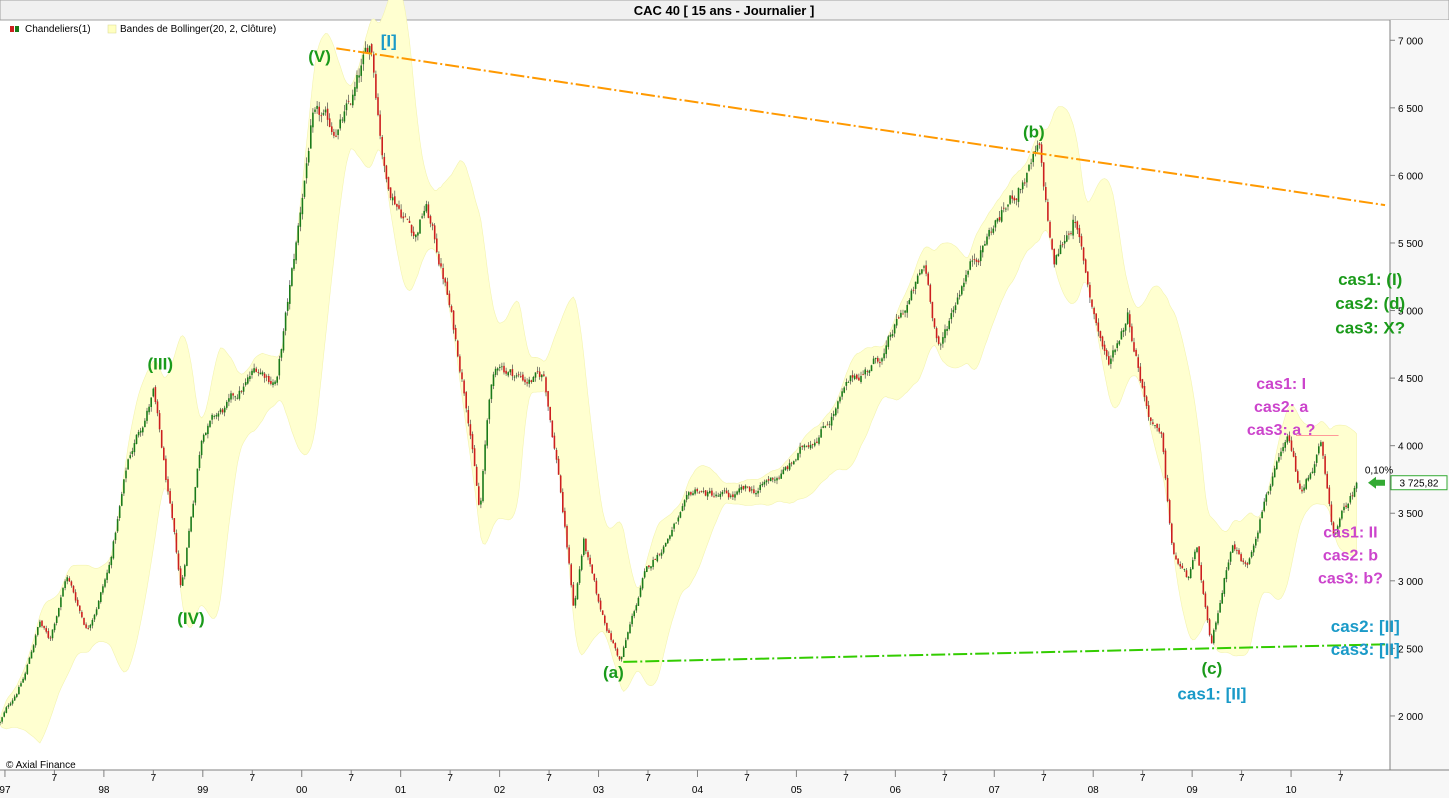 This screenshot has width=1449, height=798. What do you see at coordinates (1350, 556) in the screenshot?
I see `wave-annotation: cas2: b` at bounding box center [1350, 556].